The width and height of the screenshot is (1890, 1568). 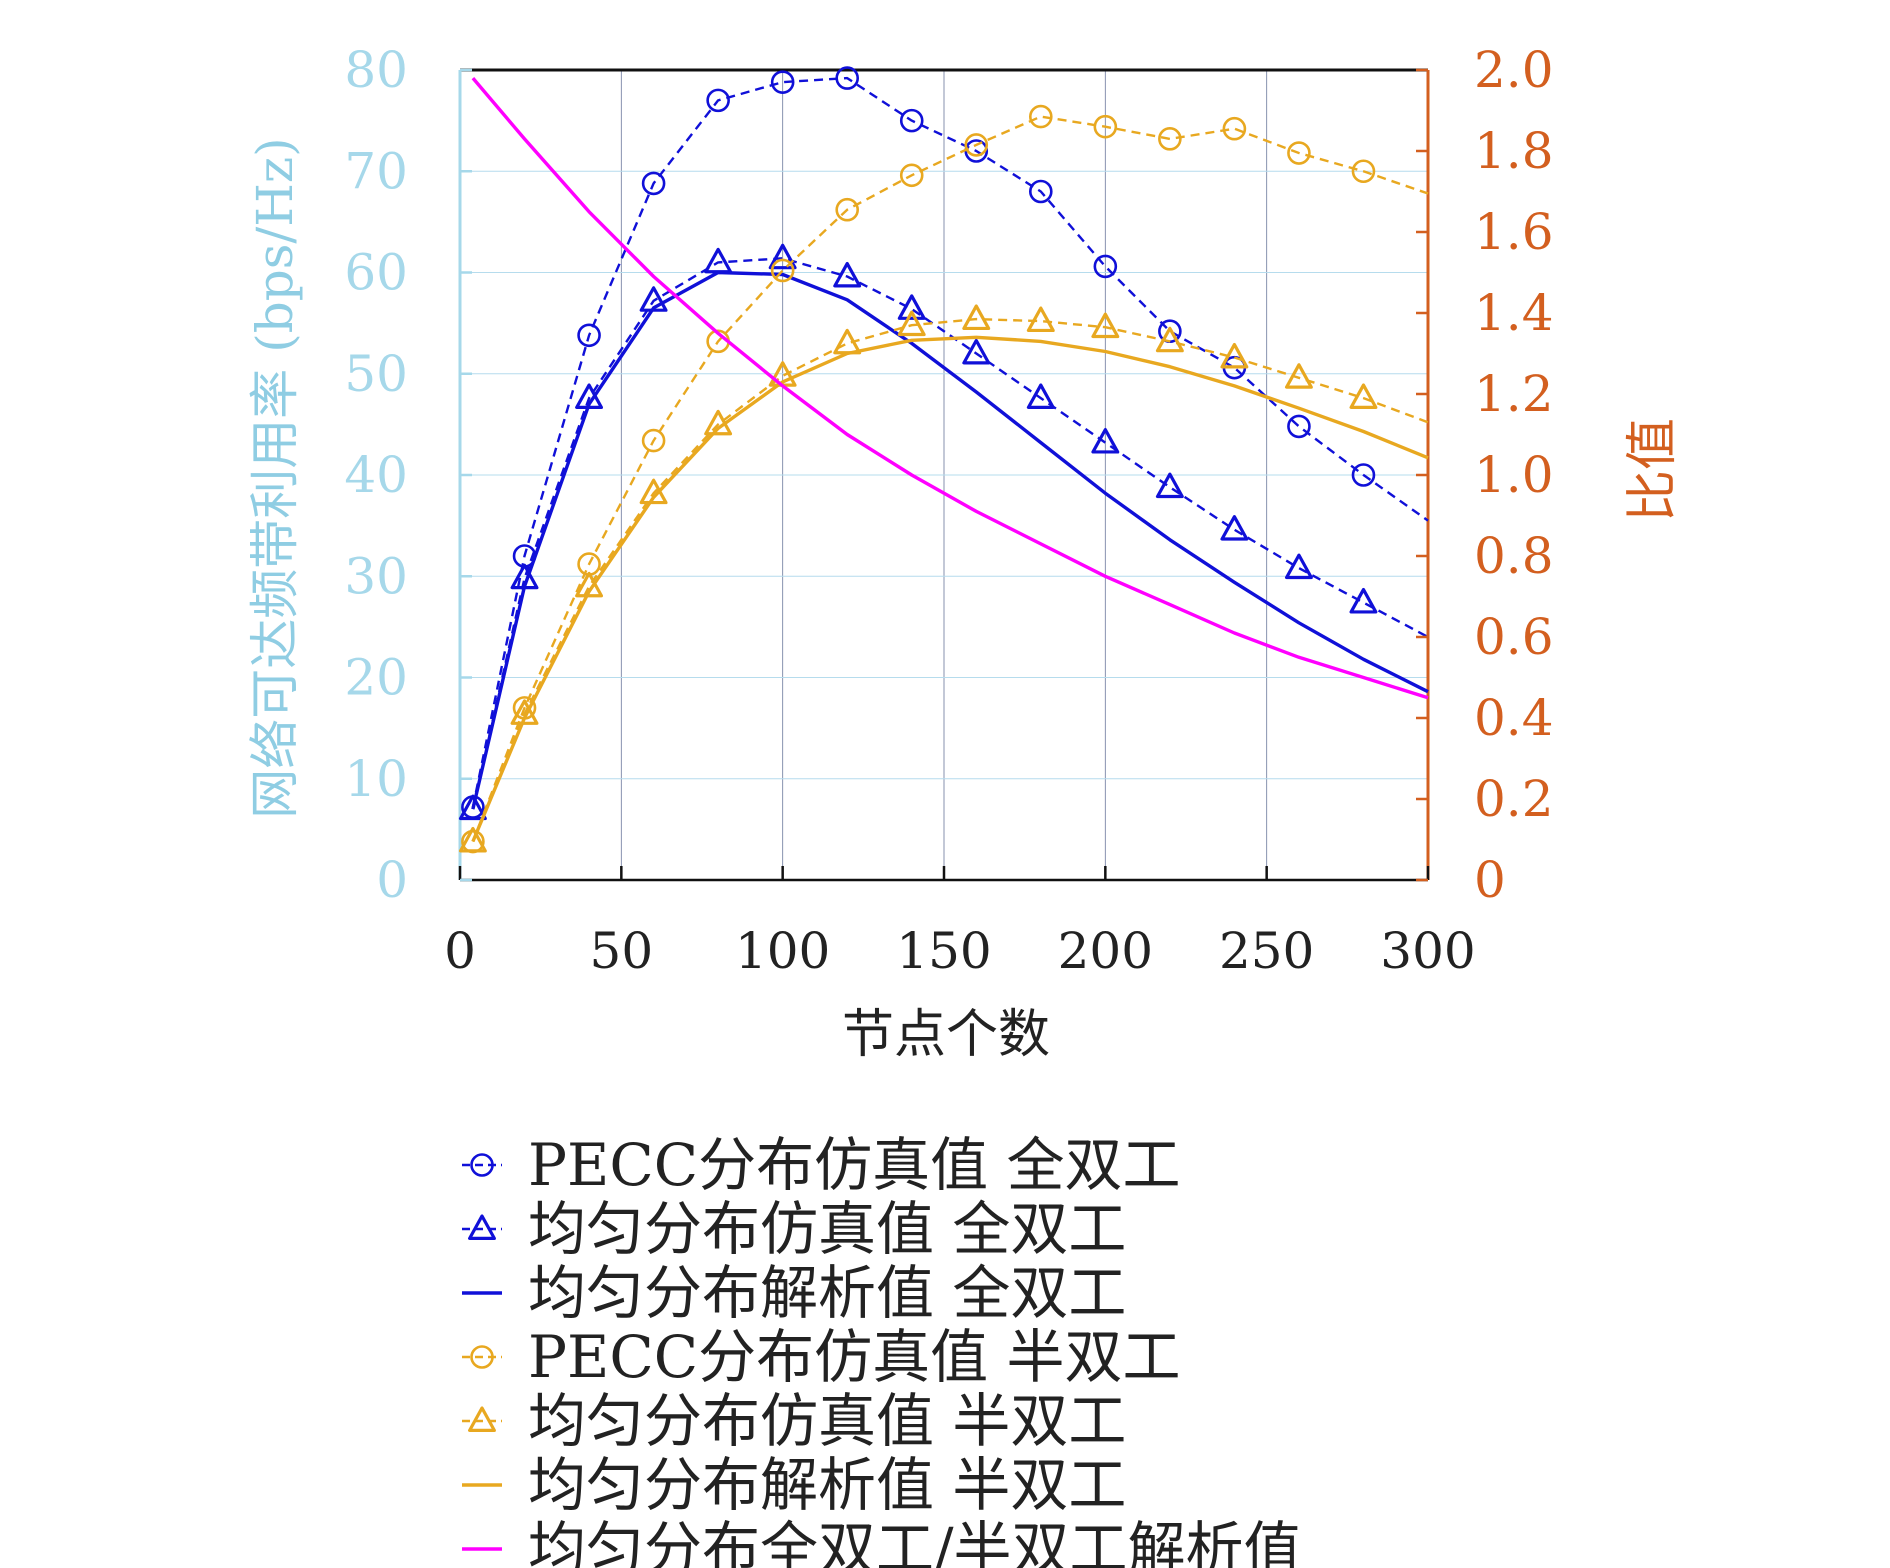 What do you see at coordinates (1514, 313) in the screenshot?
I see `right-tick-label: 1.4` at bounding box center [1514, 313].